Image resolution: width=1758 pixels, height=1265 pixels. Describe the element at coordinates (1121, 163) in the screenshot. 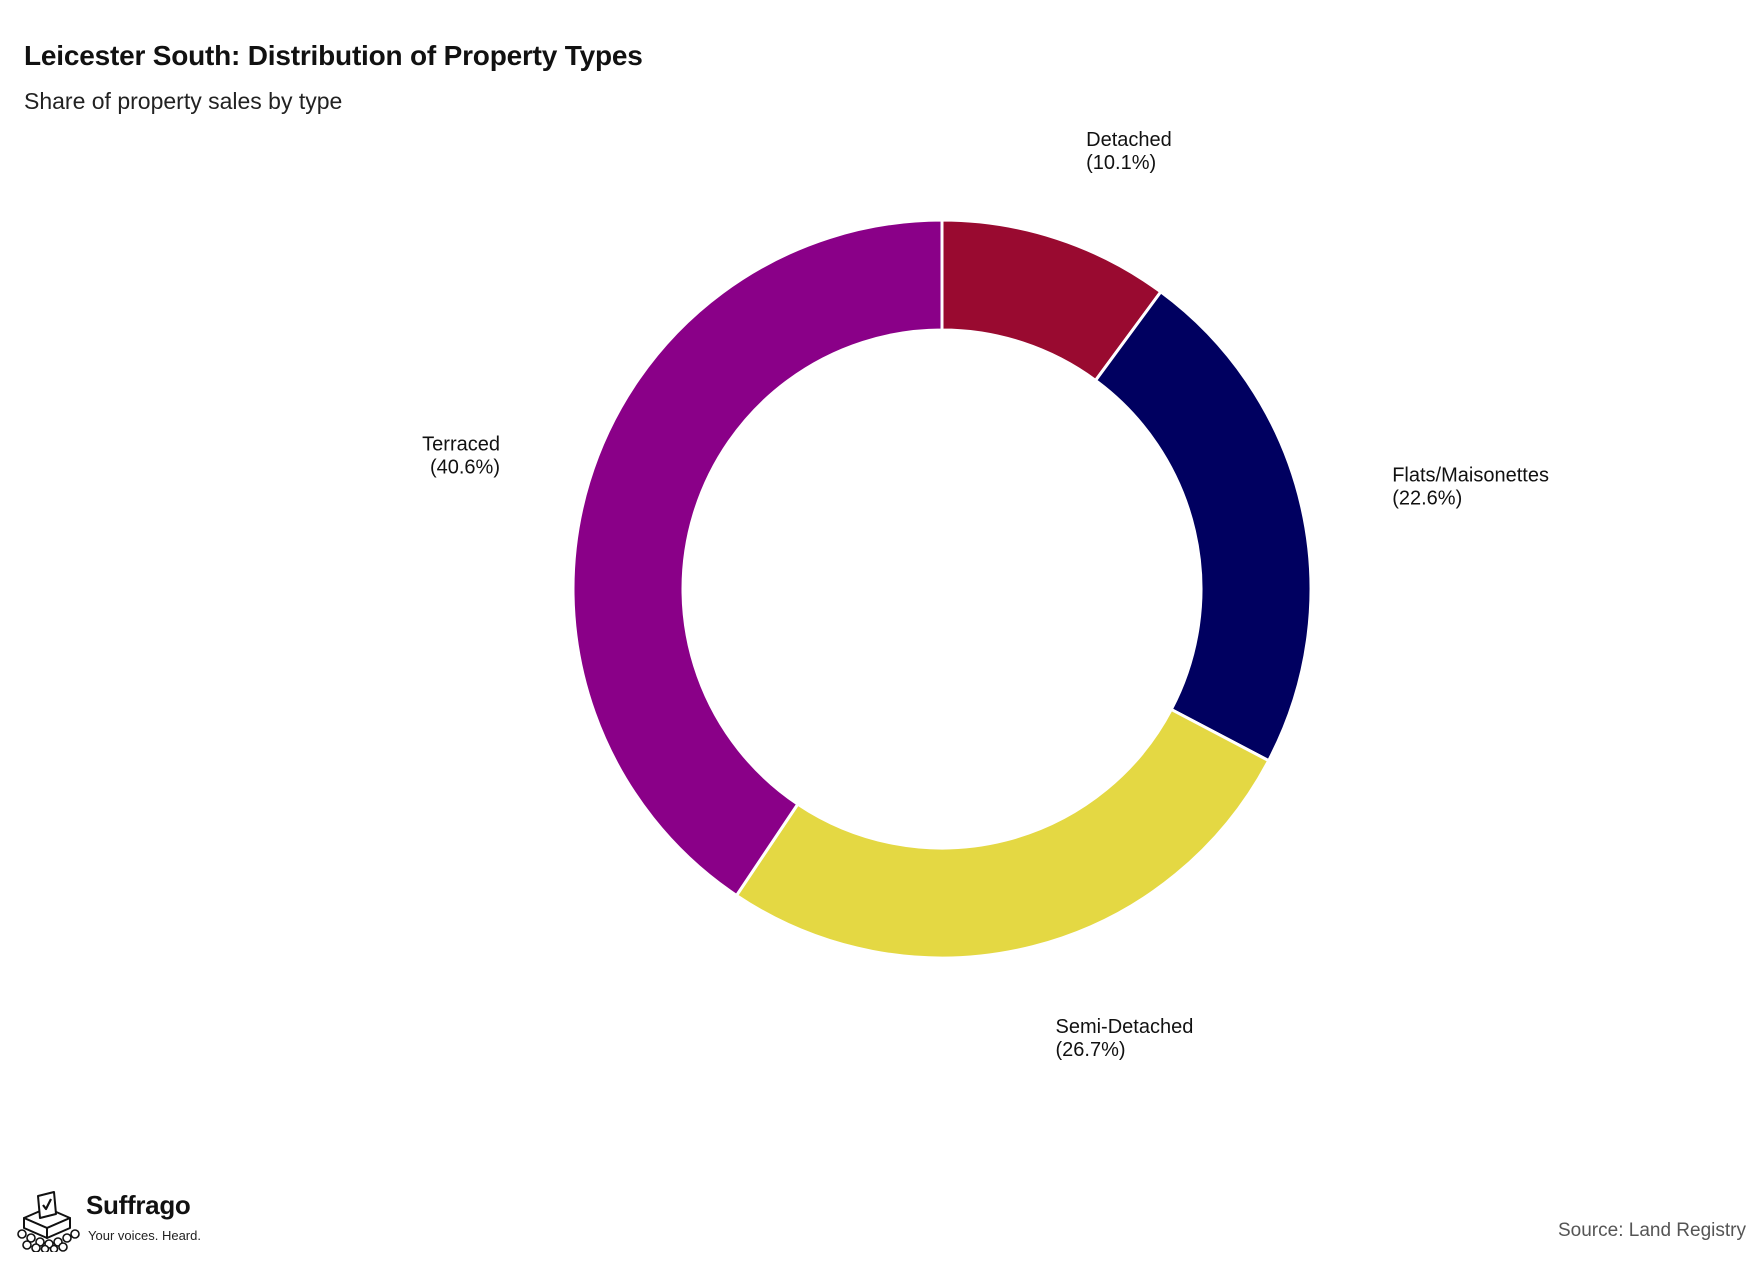

I see `slice-label-value: (10.1%)` at that location.